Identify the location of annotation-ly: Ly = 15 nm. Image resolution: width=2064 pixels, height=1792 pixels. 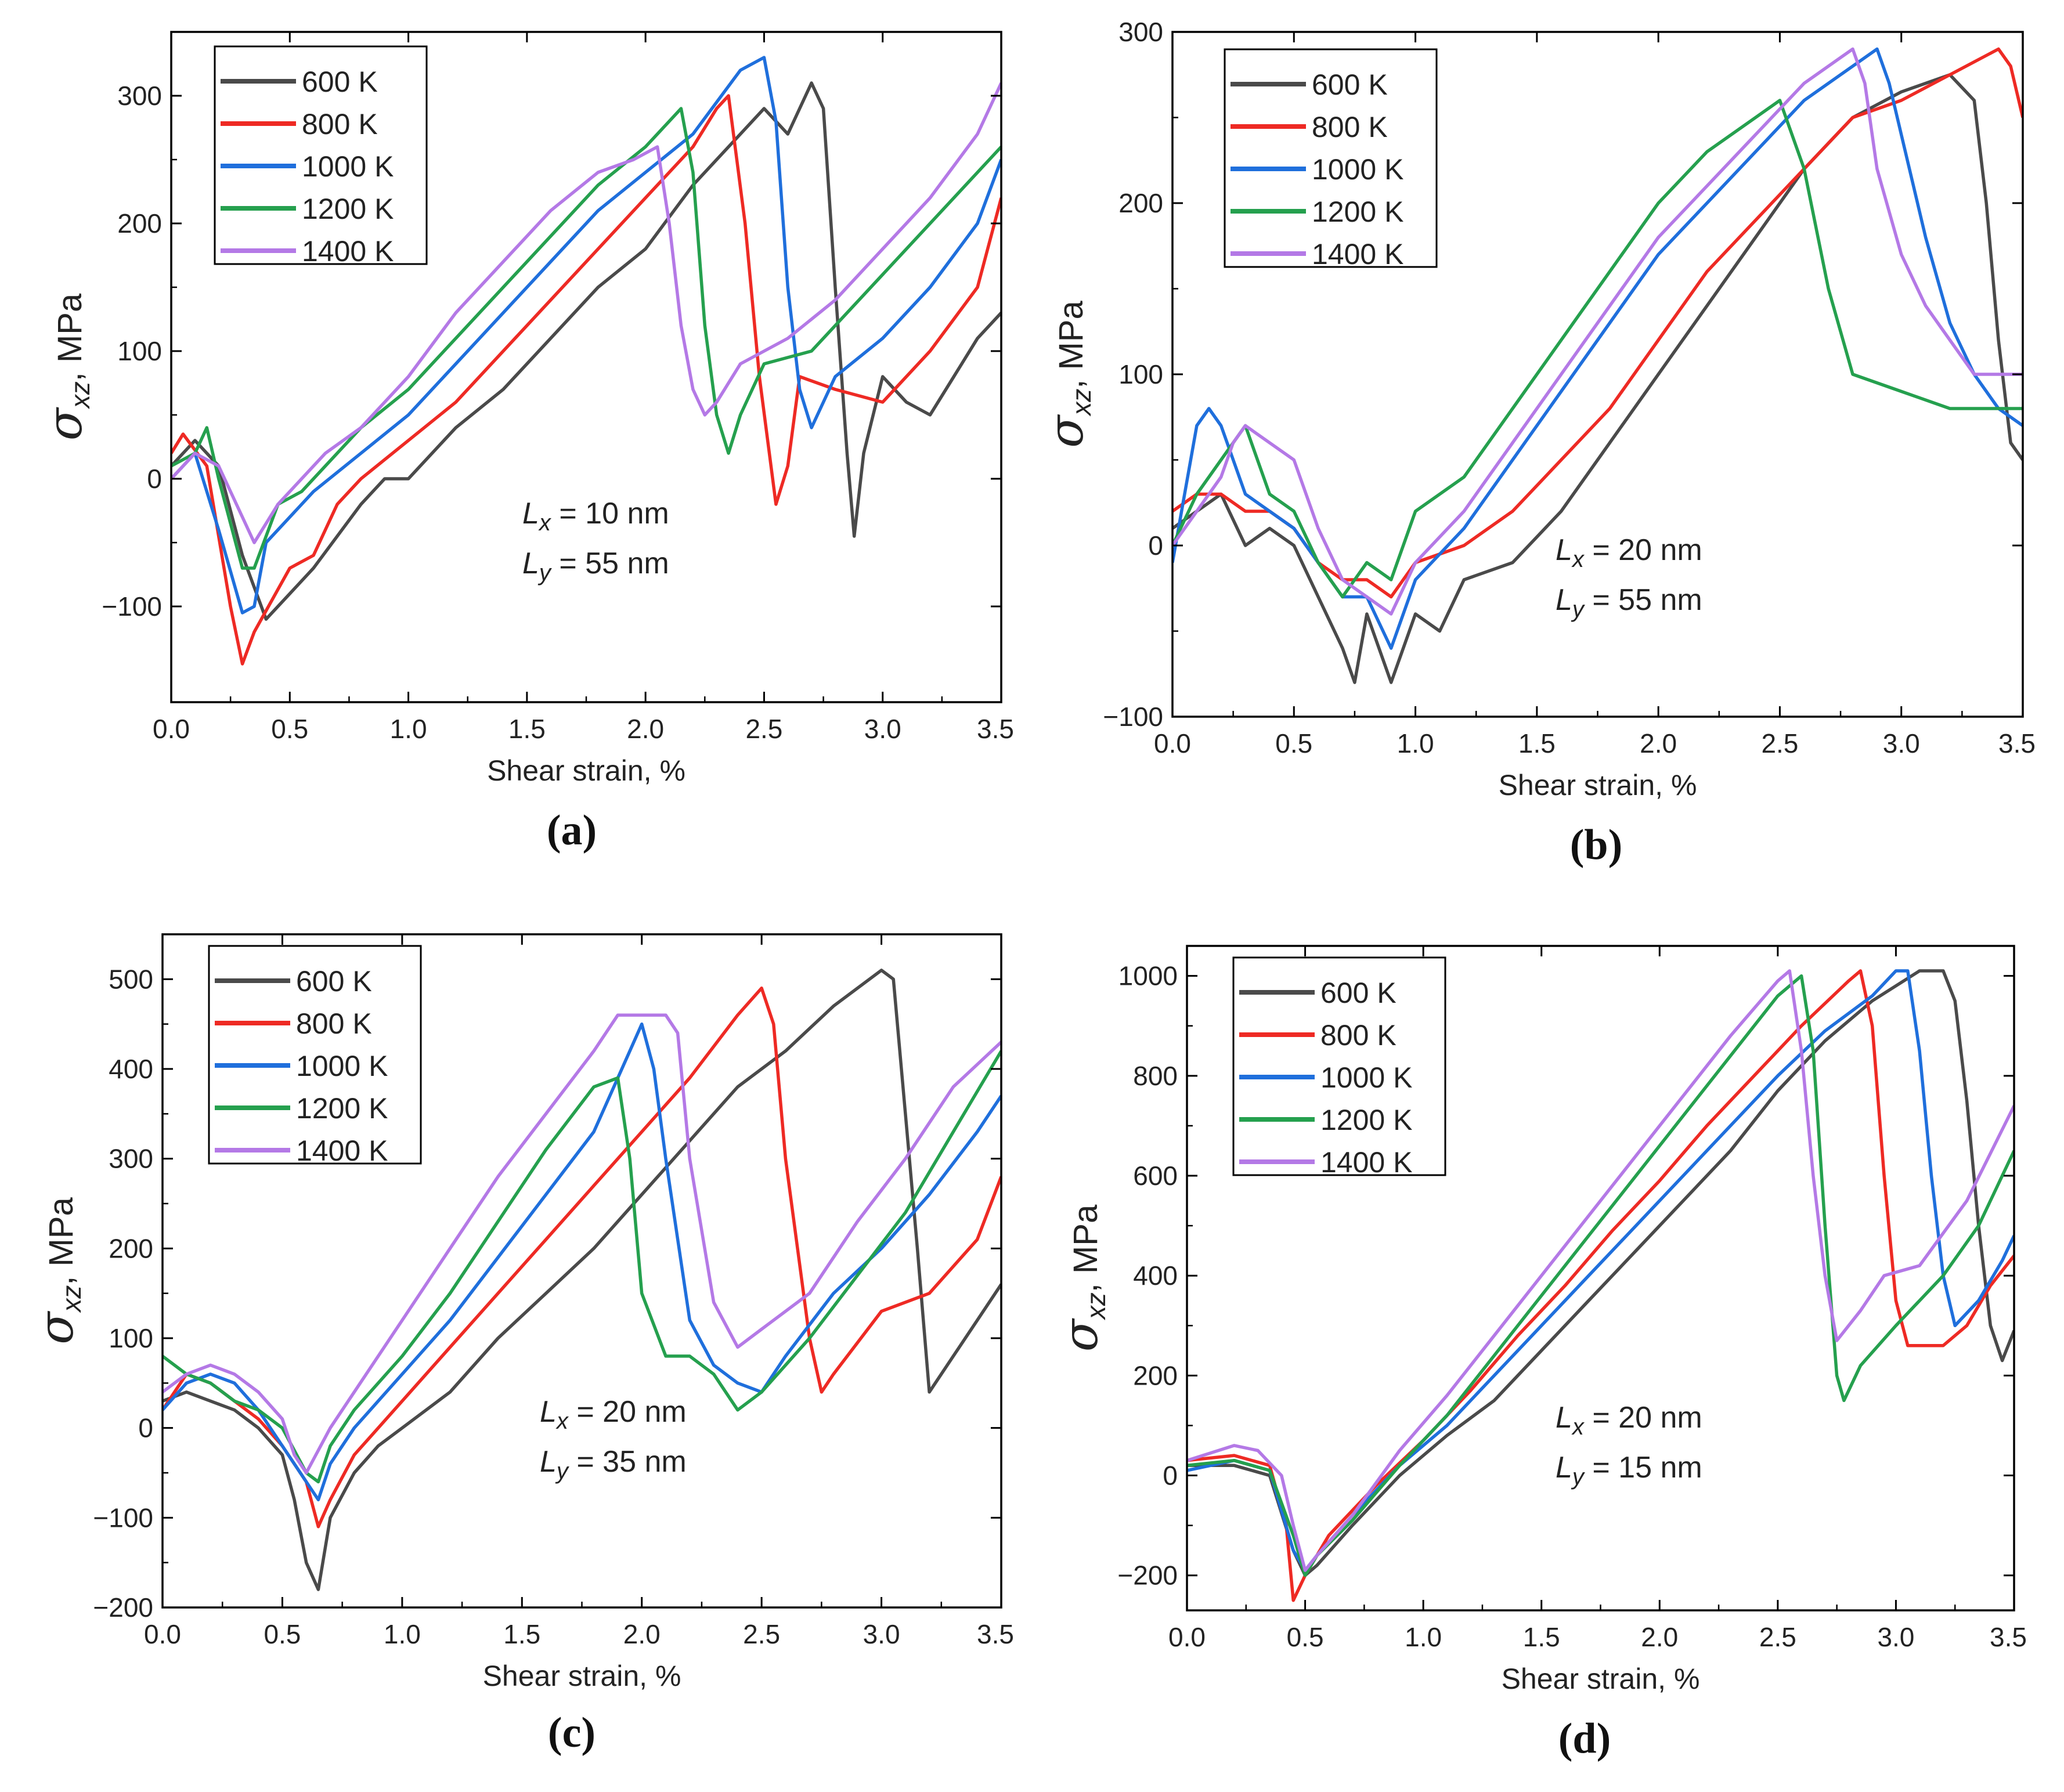
(1629, 1470).